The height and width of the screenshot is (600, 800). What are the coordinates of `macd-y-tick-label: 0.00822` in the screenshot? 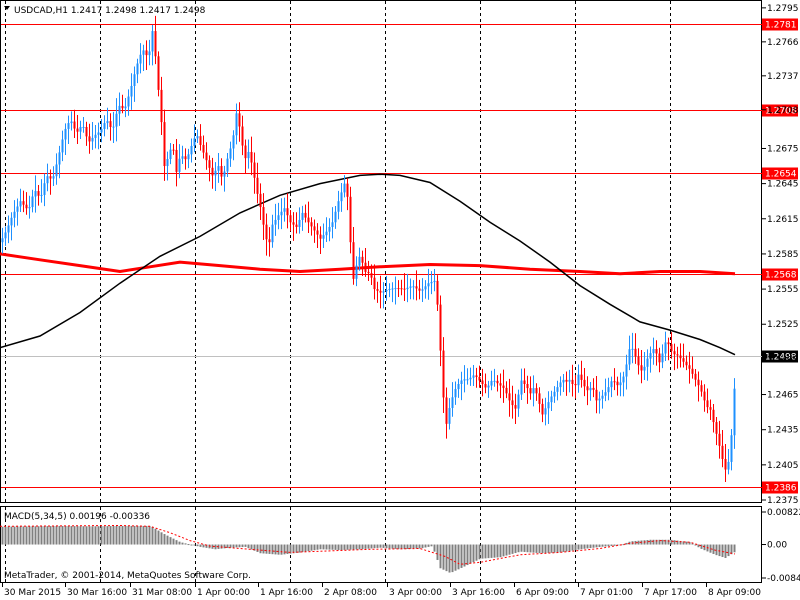 It's located at (783, 513).